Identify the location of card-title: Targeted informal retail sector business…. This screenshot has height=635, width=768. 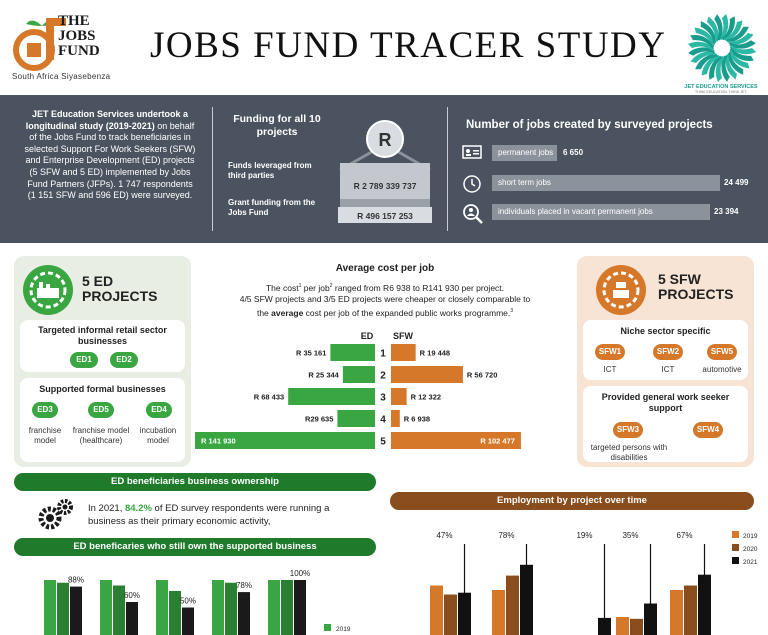
(102, 335).